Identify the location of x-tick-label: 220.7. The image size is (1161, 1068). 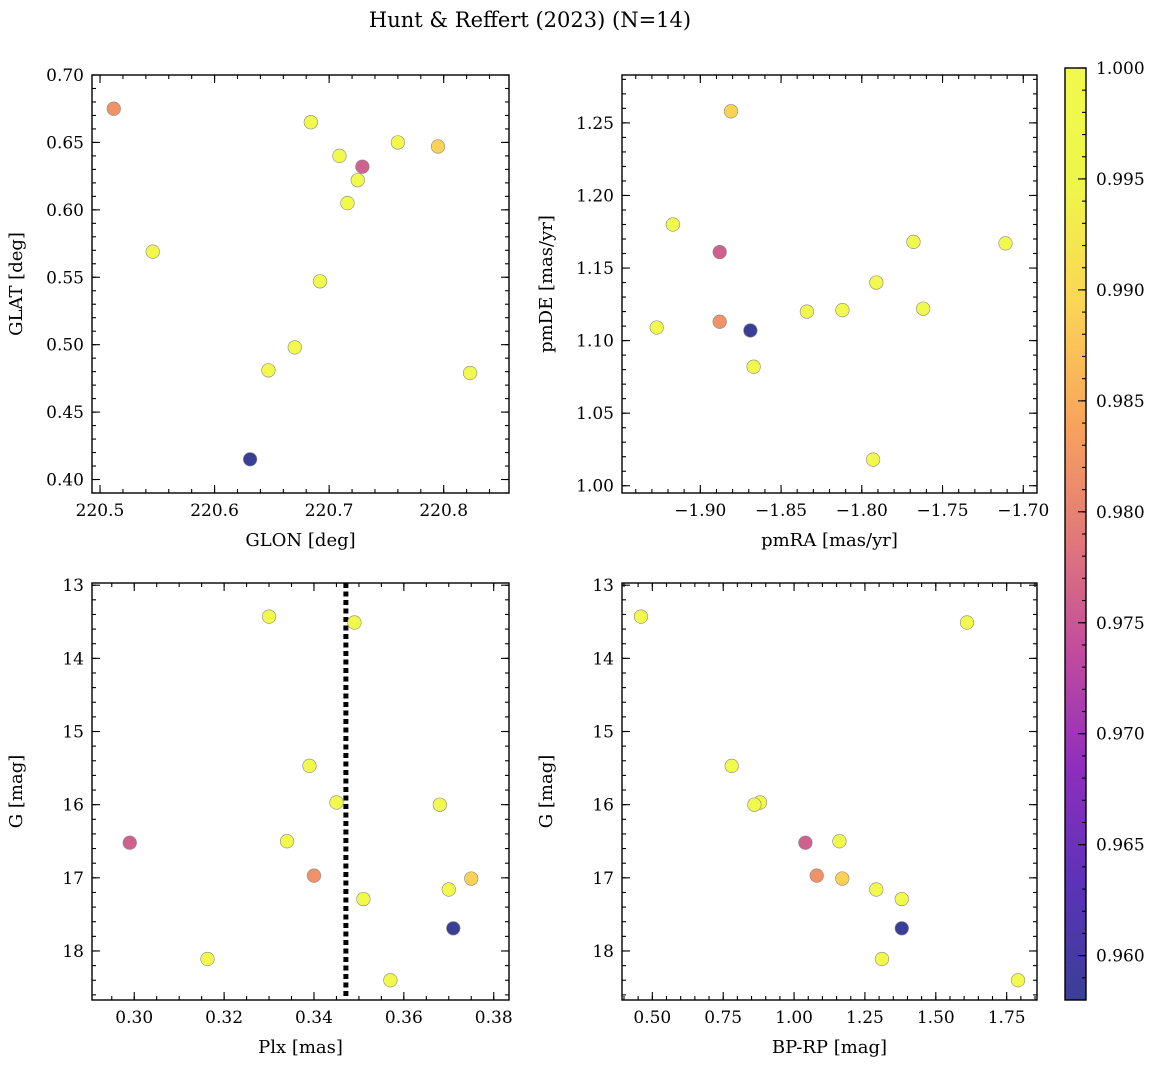
(329, 511).